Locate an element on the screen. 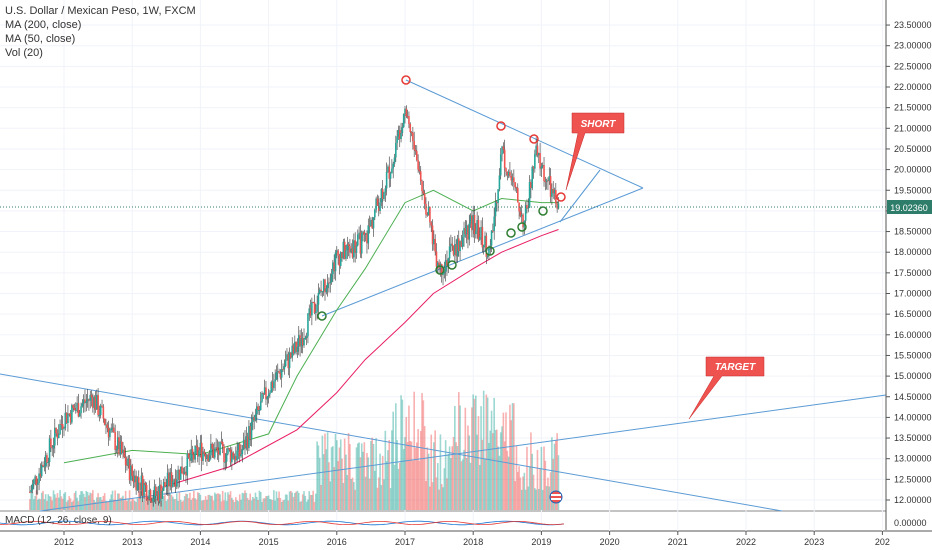 Image resolution: width=932 pixels, height=550 pixels. trendline is located at coordinates (524, 134).